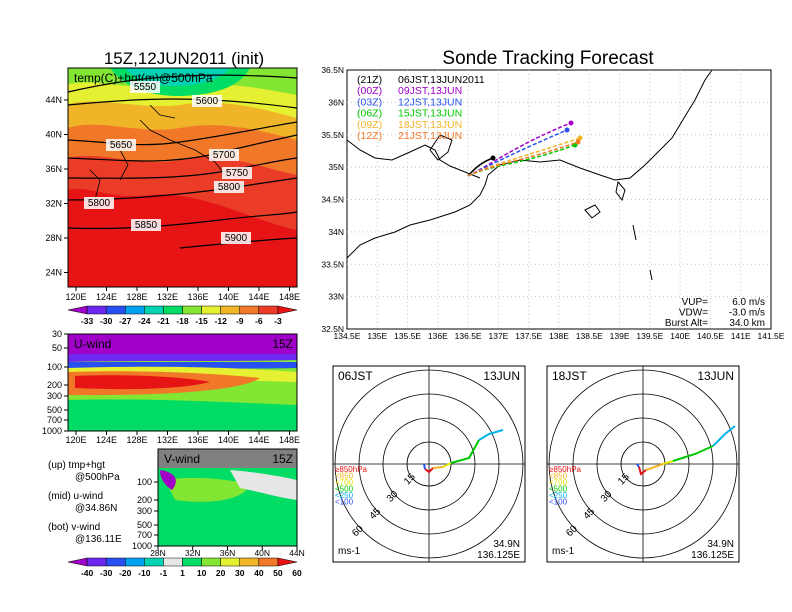 The image size is (792, 612). Describe the element at coordinates (53, 273) in the screenshot. I see `y-tick-label: 24N` at that location.